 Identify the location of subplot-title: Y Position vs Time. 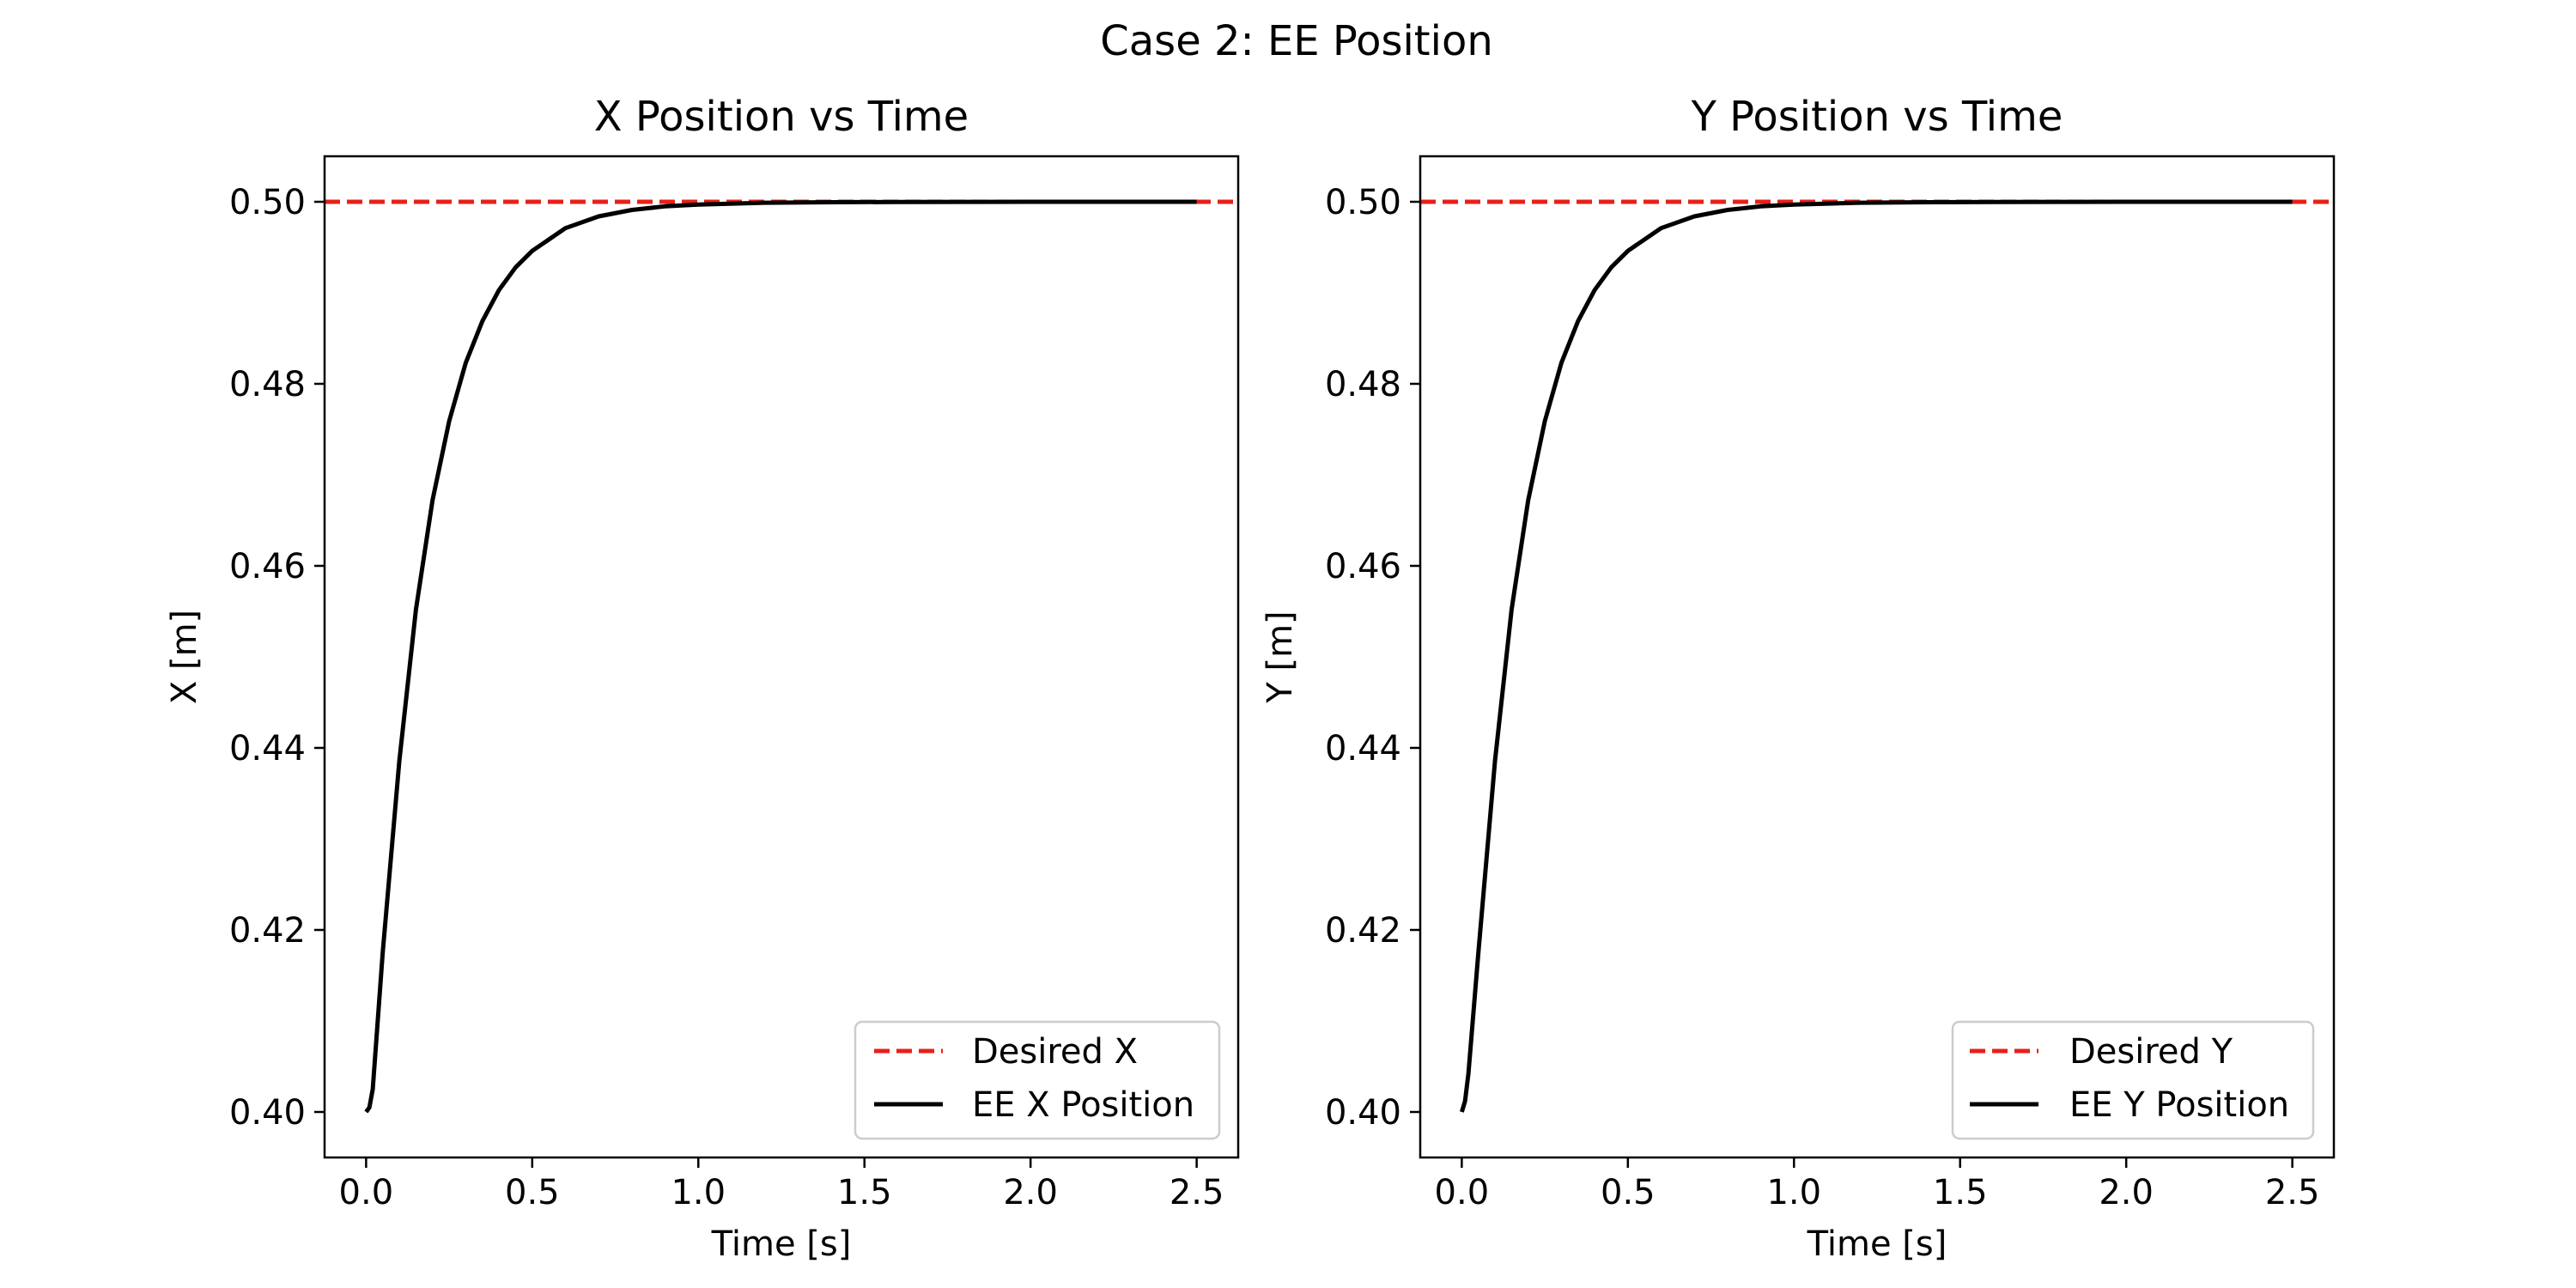
(1877, 117).